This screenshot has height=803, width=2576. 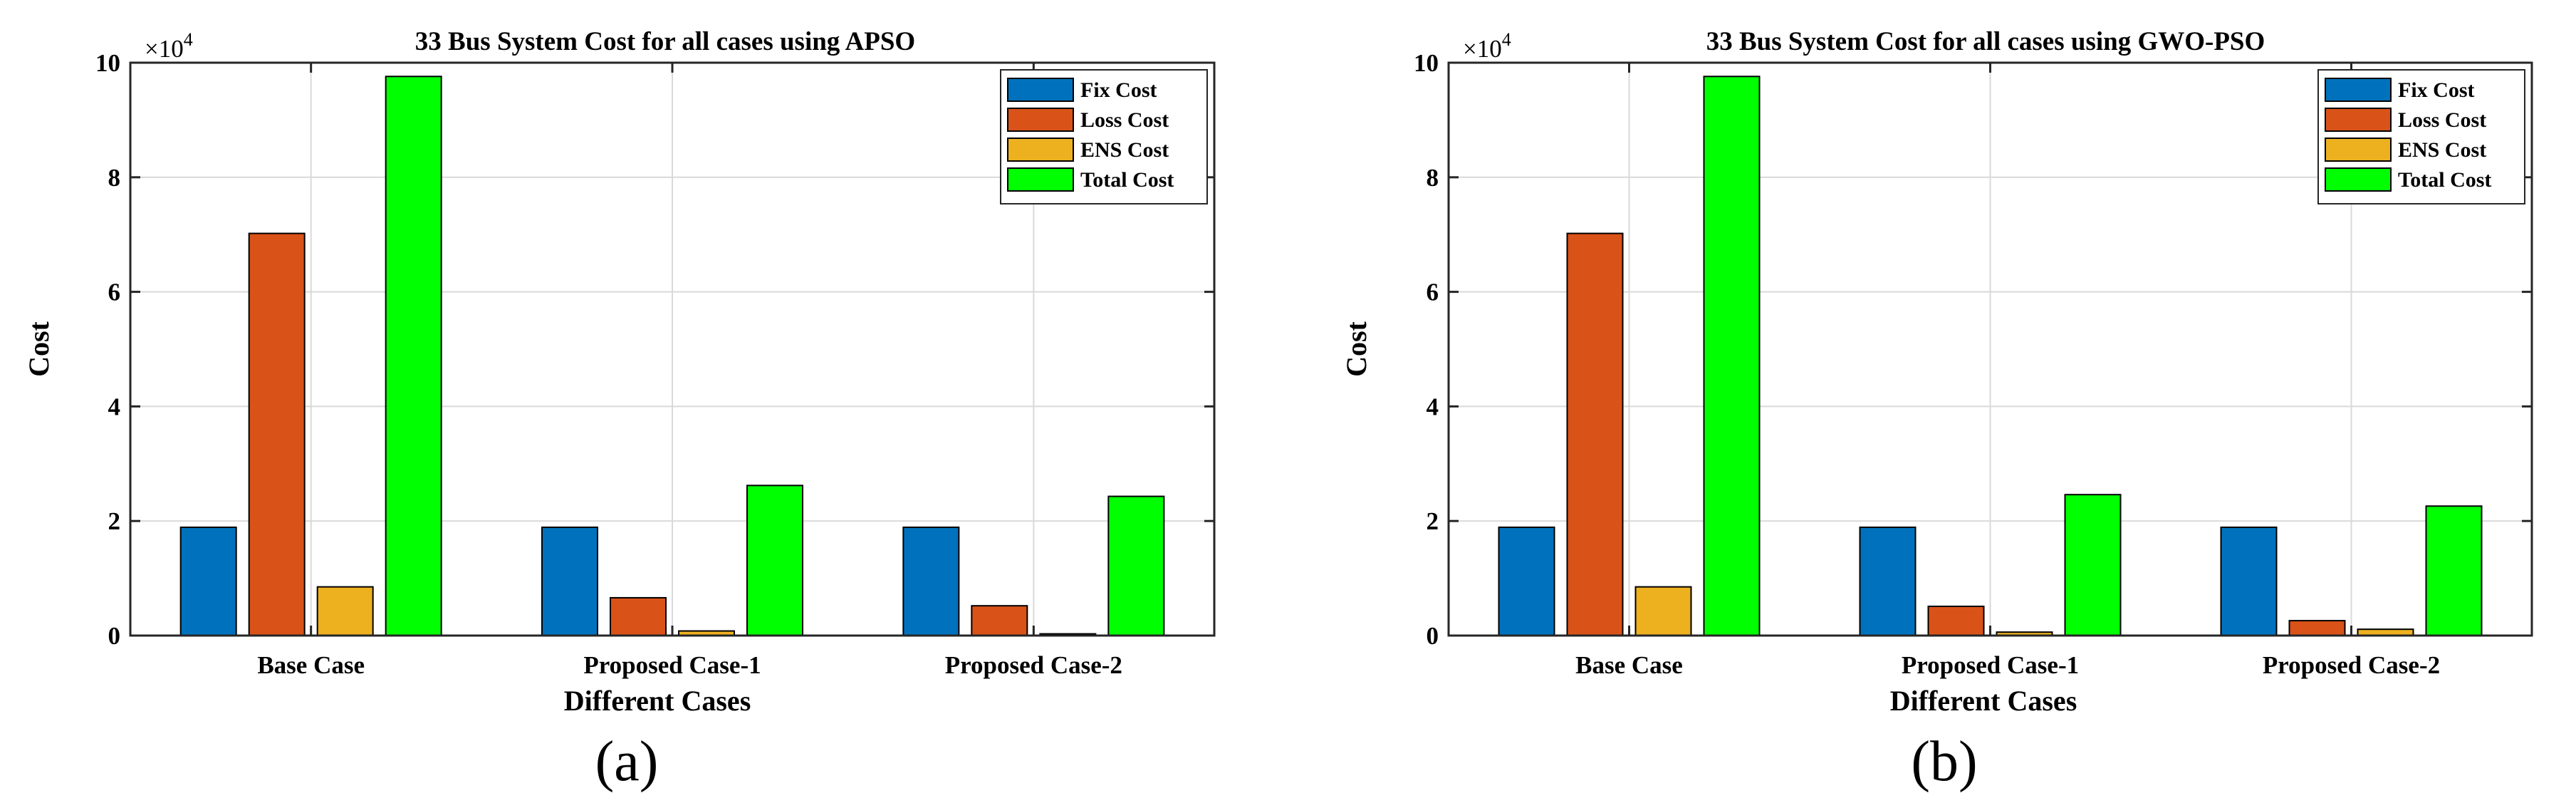 I want to click on panel-label: (a), so click(x=627, y=761).